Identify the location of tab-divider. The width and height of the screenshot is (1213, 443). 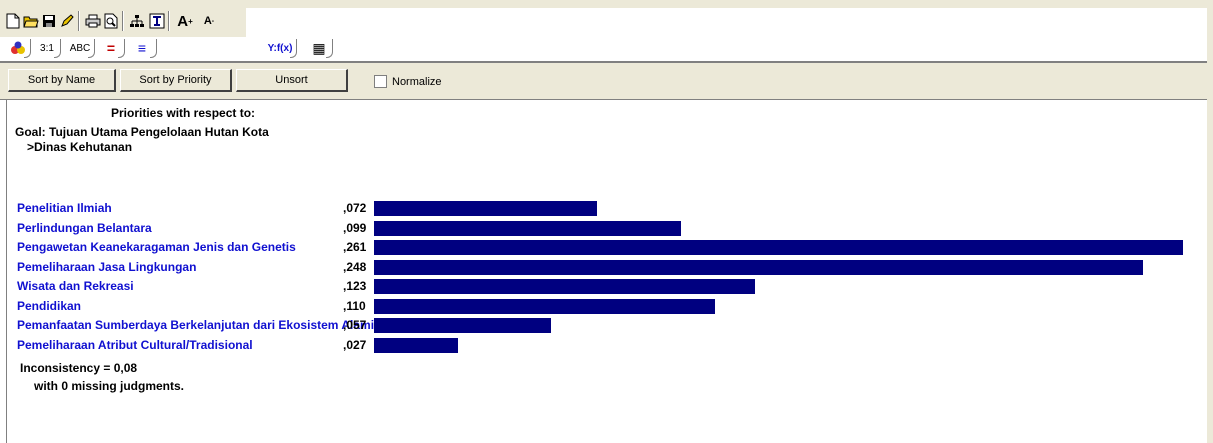
(606, 62).